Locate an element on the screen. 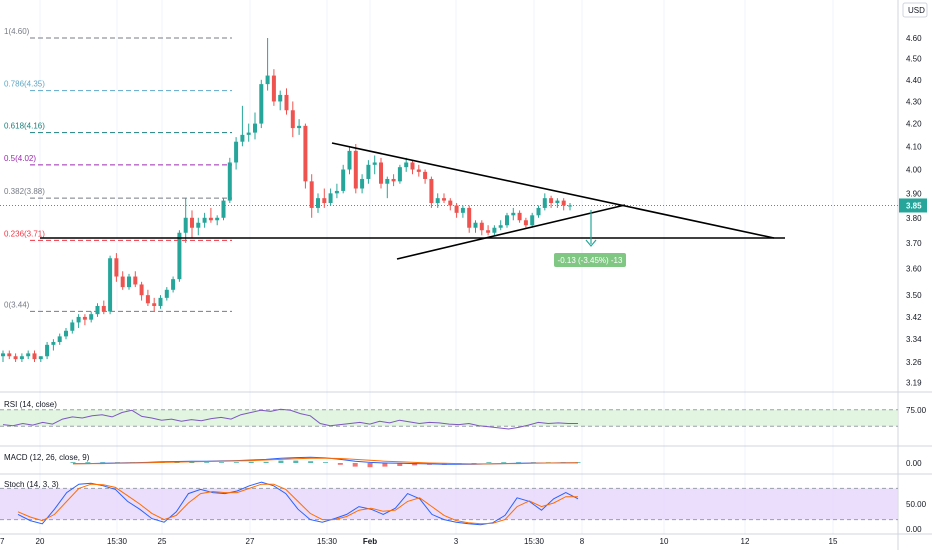 Image resolution: width=932 pixels, height=550 pixels. fib-level-label: 0(3.44) is located at coordinates (17, 304).